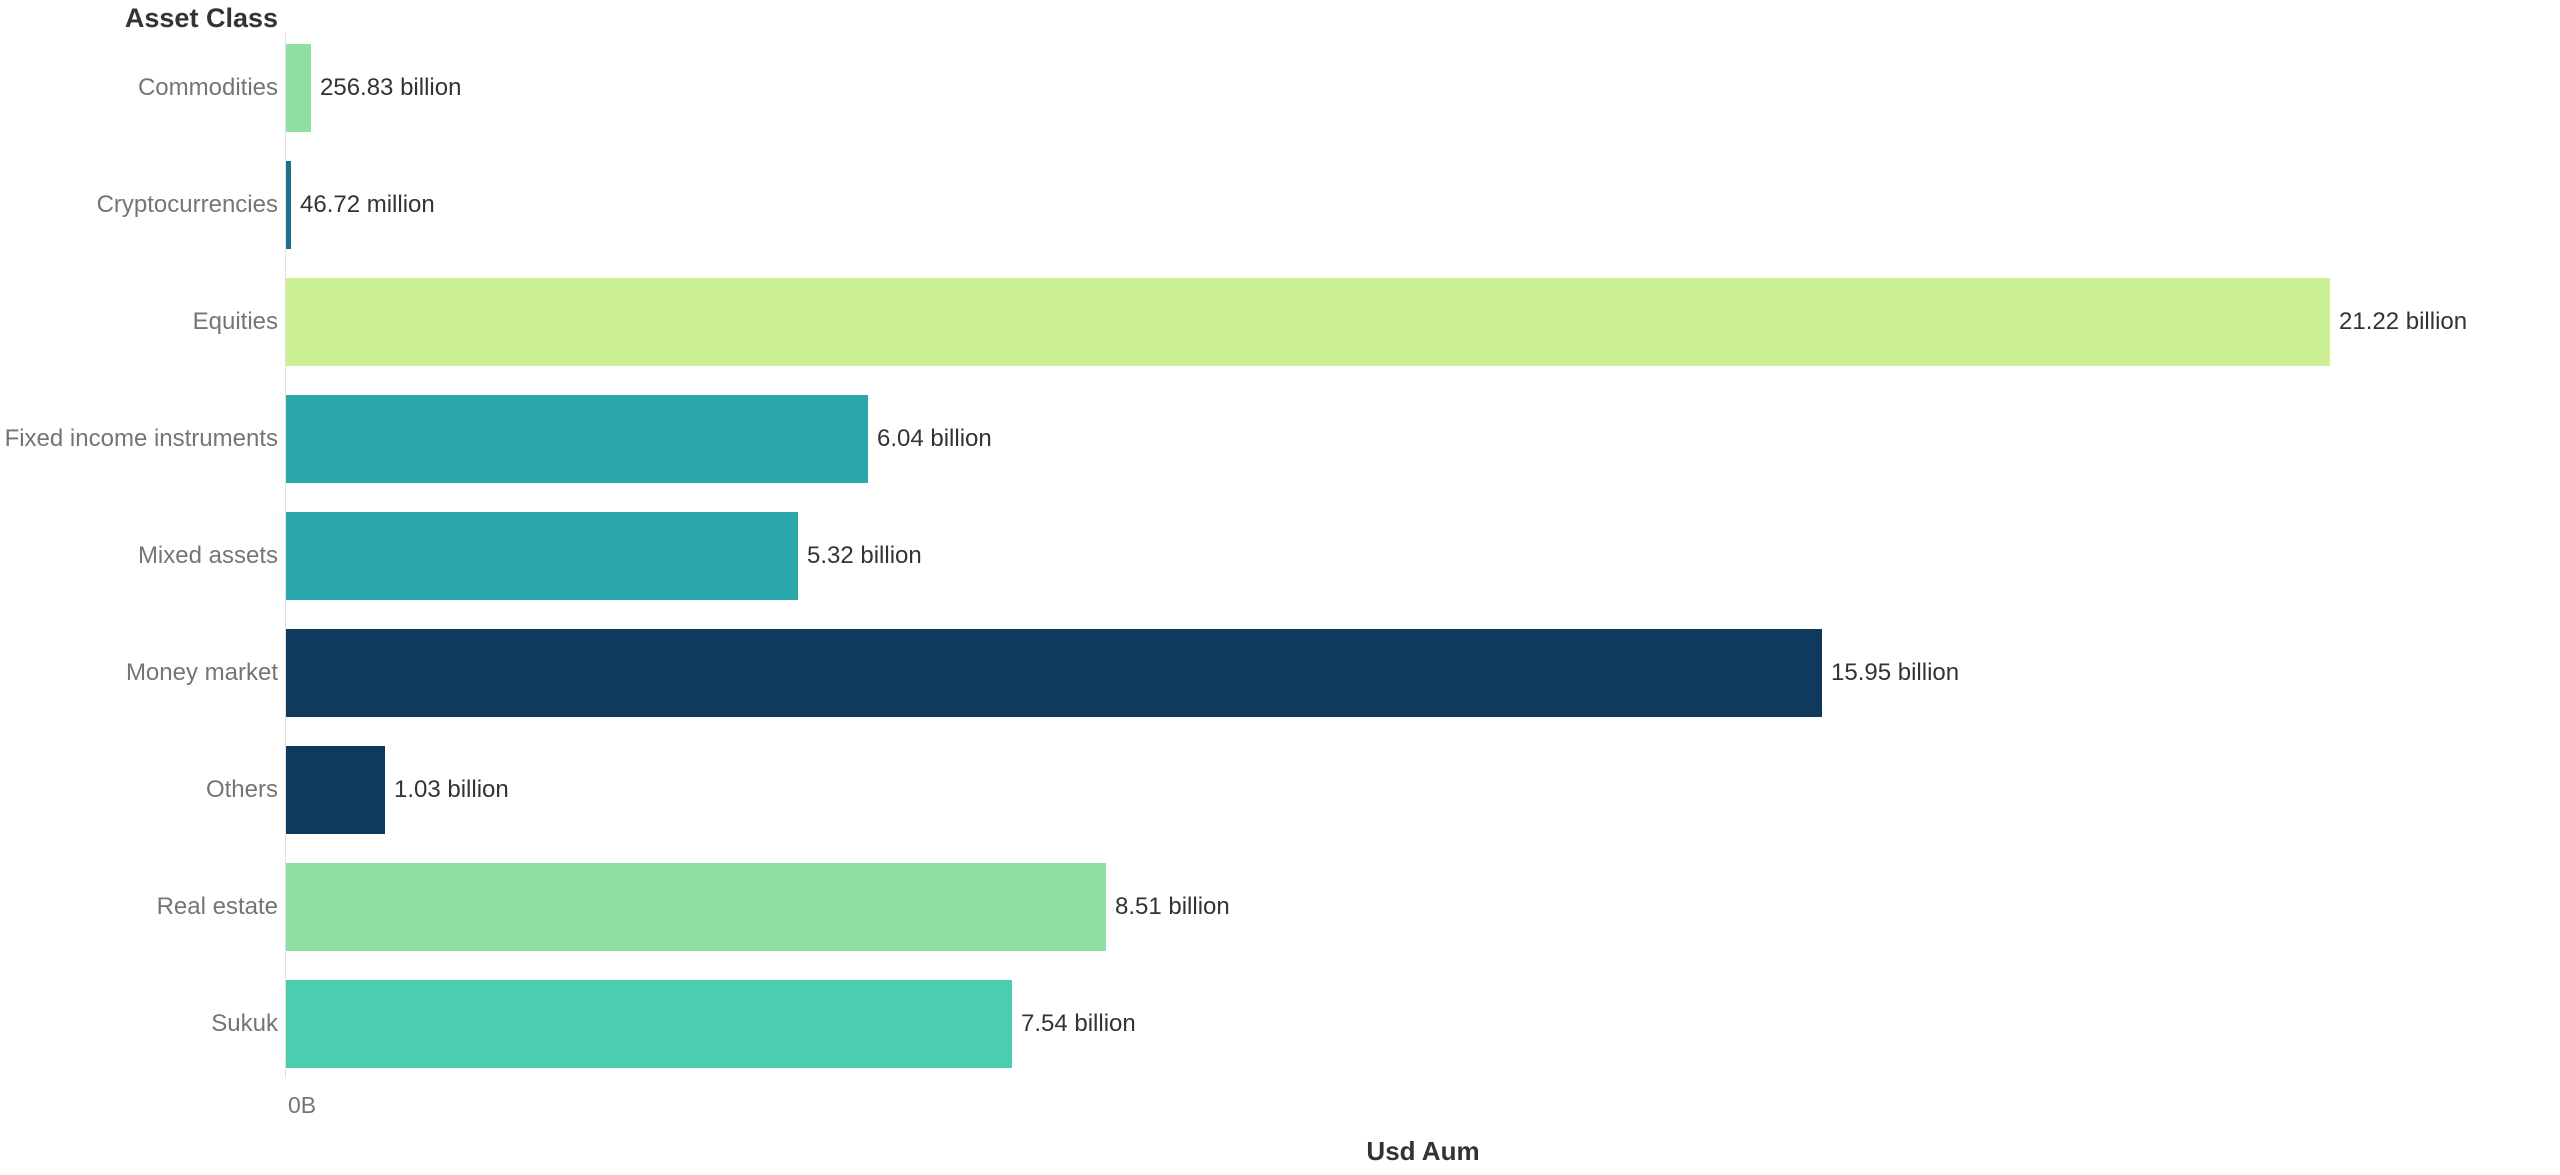  I want to click on category-label-real-estate: Real estate, so click(217, 906).